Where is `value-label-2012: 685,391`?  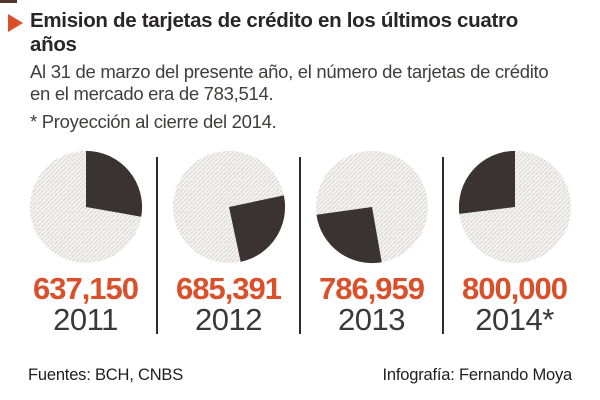 value-label-2012: 685,391 is located at coordinates (228, 288).